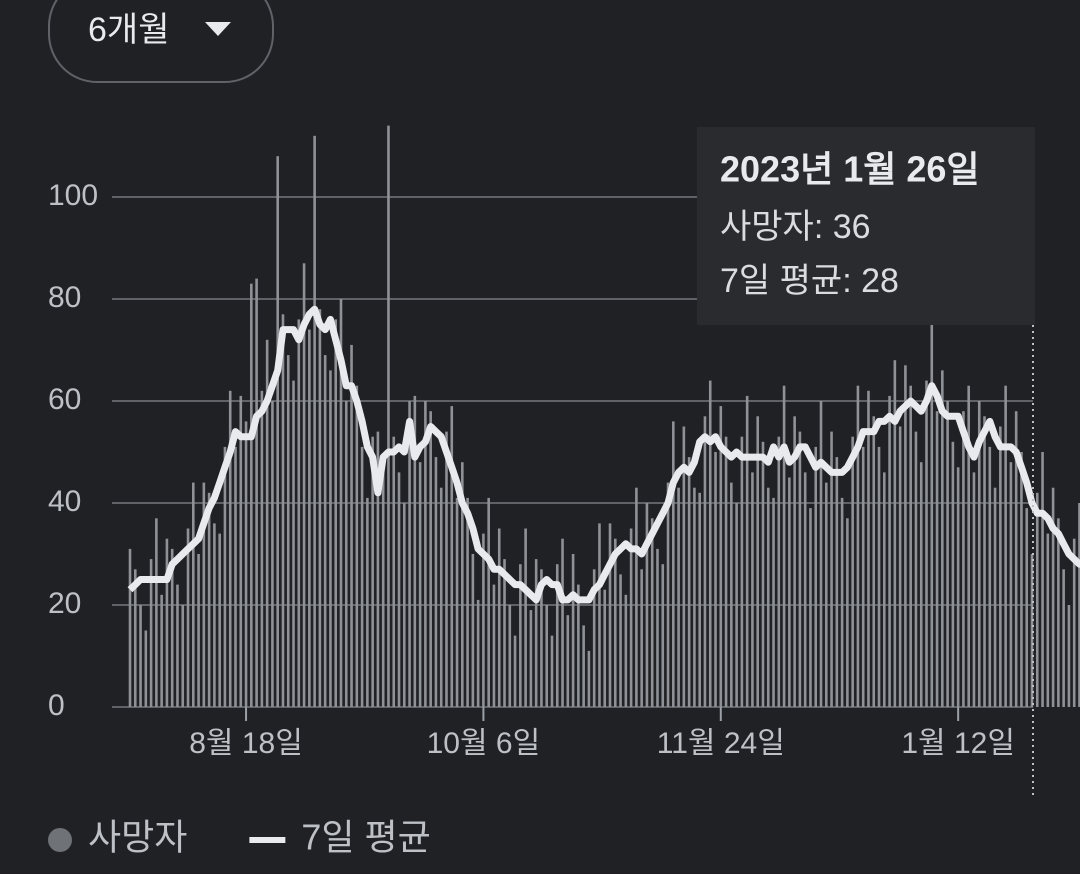 The height and width of the screenshot is (874, 1080). Describe the element at coordinates (721, 743) in the screenshot. I see `x-tick-label: 11월 24일` at that location.